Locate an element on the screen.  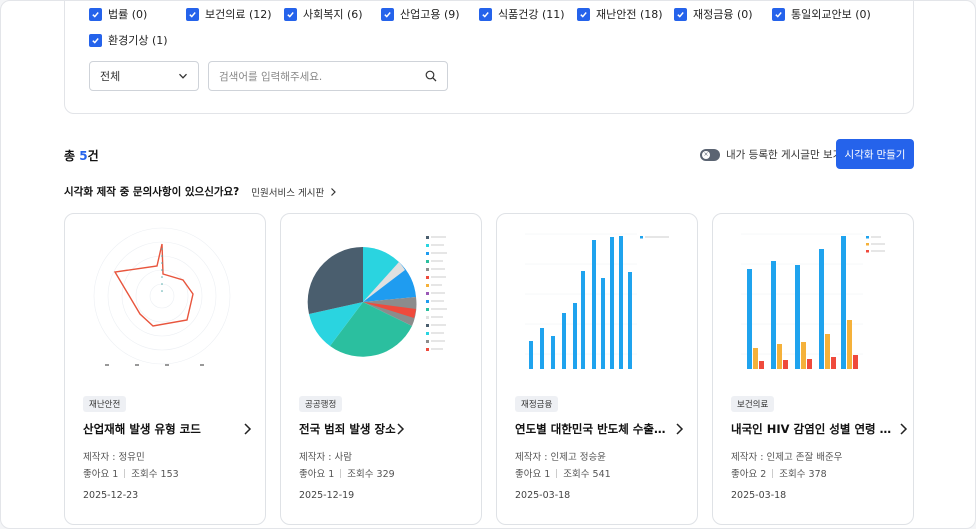
filter-checkbox-law: 법률 (0) is located at coordinates (137, 14).